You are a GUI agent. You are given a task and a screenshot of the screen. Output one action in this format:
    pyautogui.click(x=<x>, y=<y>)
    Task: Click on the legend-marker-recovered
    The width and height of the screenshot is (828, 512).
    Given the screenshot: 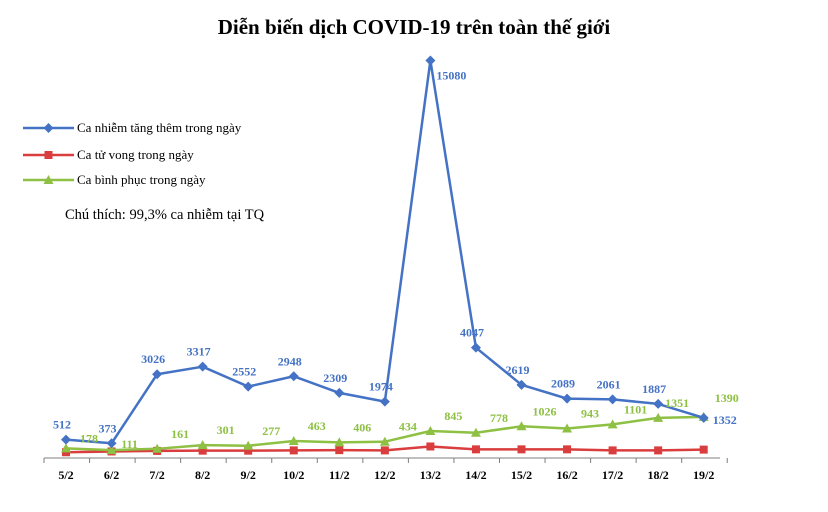 What is the action you would take?
    pyautogui.click(x=48, y=179)
    